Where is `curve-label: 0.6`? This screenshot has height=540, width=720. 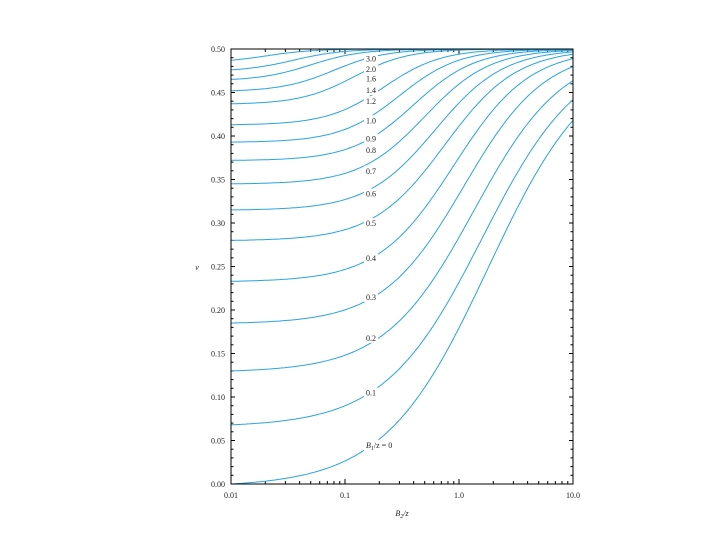 curve-label: 0.6 is located at coordinates (371, 193).